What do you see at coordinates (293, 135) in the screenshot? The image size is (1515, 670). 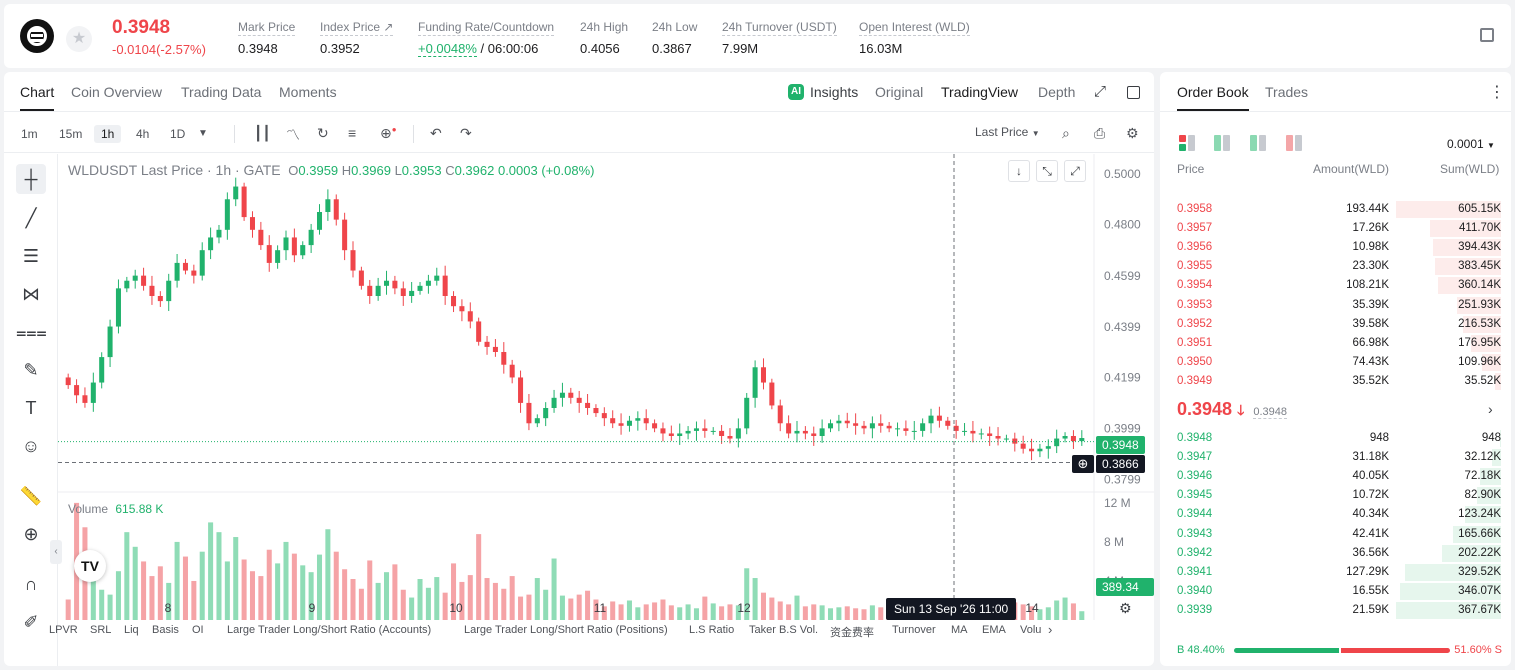 I see `indicators-icon: 〽` at bounding box center [293, 135].